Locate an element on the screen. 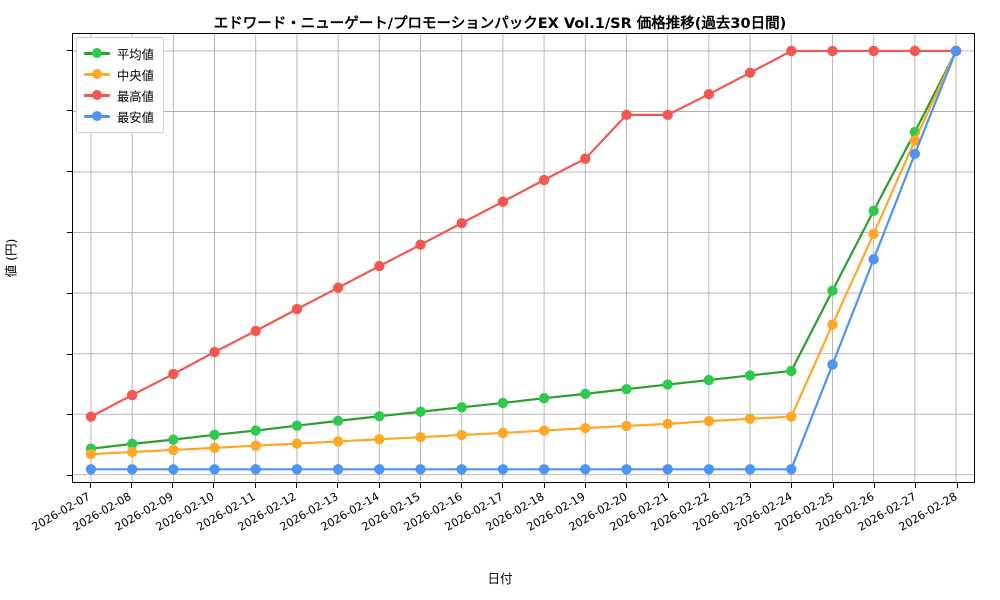 This screenshot has height=600, width=1000. legend-item-3: 最高値 is located at coordinates (119, 95).